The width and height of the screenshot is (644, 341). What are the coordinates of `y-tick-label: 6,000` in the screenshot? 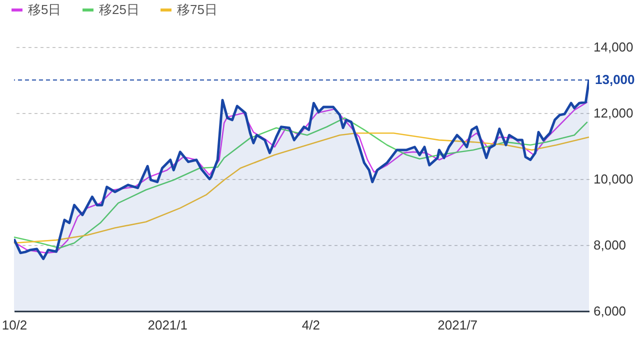 It's located at (610, 311).